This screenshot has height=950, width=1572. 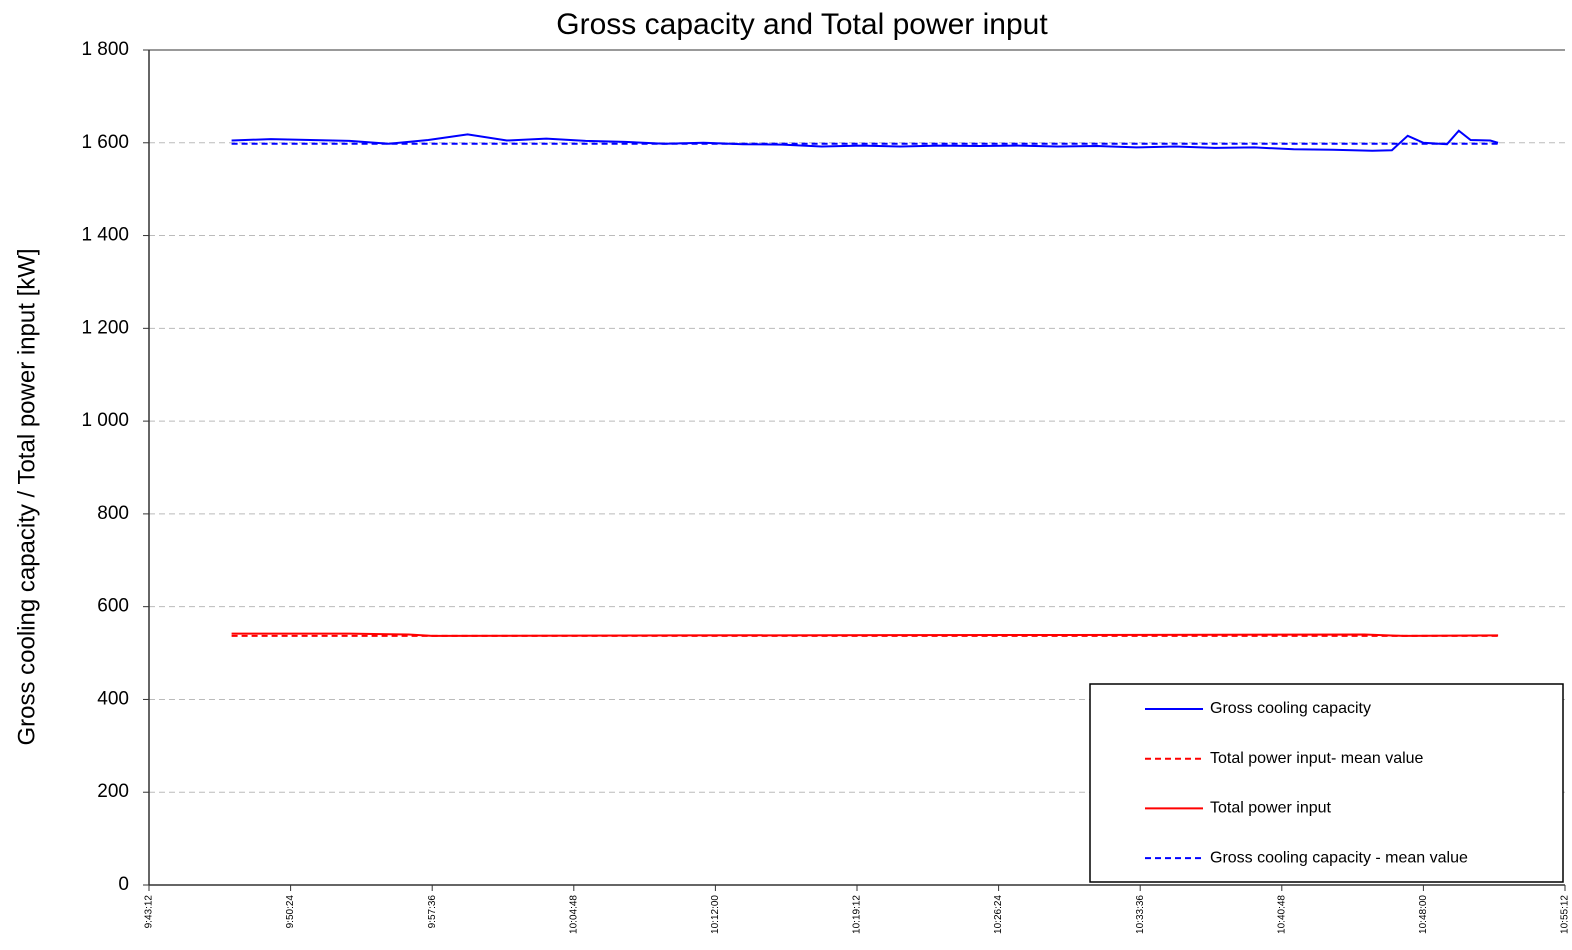 What do you see at coordinates (105, 327) in the screenshot?
I see `y-tick-label: 1 200` at bounding box center [105, 327].